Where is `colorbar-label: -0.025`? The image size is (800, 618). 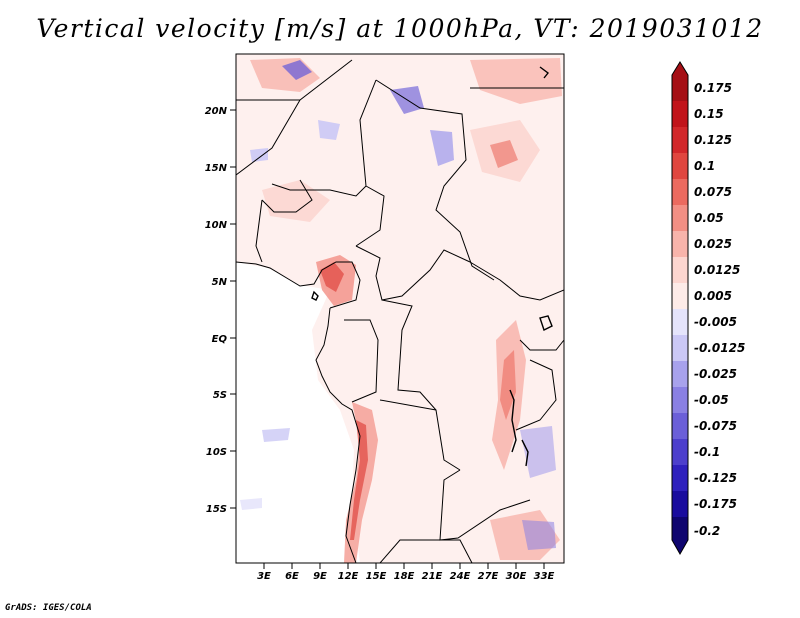
colorbar-label: -0.025 is located at coordinates (715, 374).